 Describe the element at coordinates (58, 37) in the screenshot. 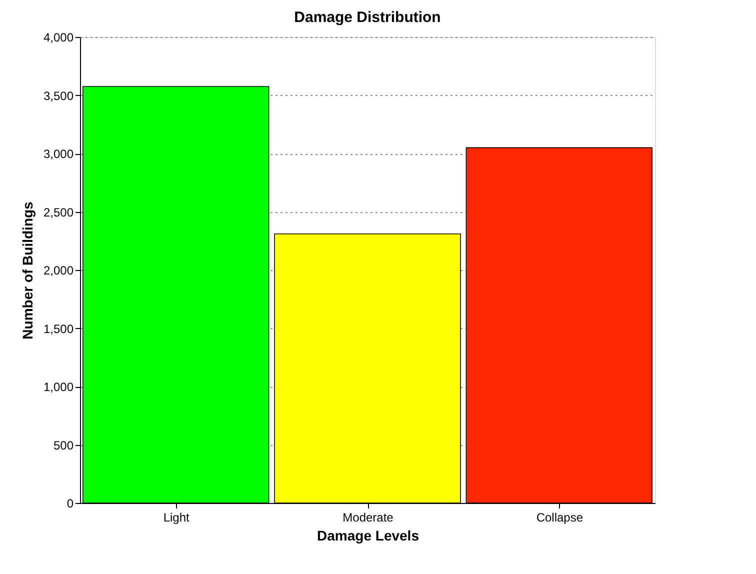

I see `y-tick-label: 4,000` at that location.